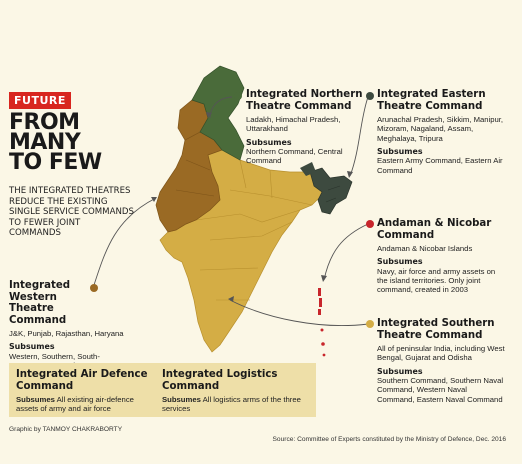  I want to click on southern-connector, so click(299, 312).